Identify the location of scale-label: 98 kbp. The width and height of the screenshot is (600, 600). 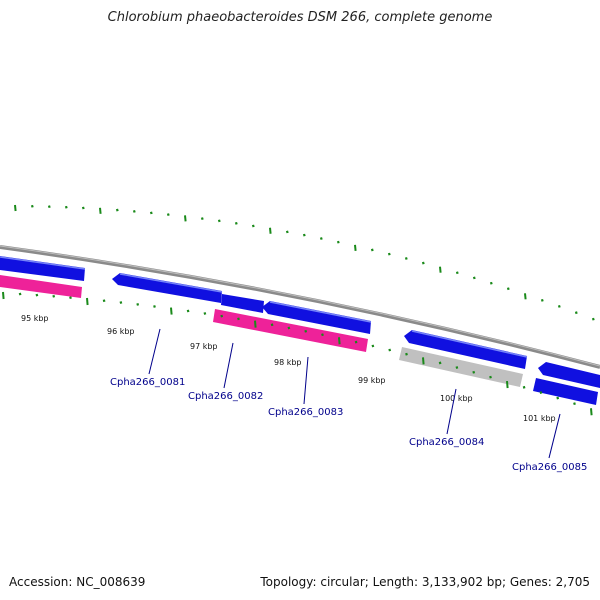
(288, 362).